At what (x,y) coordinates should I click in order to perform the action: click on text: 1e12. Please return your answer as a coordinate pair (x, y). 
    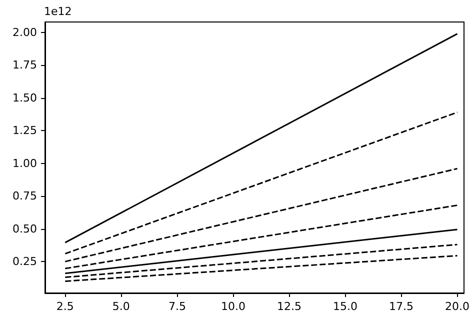
    Looking at the image, I should click on (58, 11).